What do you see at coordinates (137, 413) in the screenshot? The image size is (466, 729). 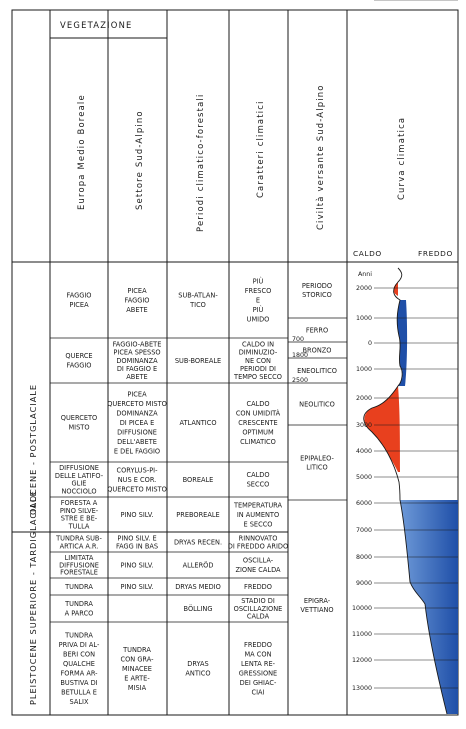 I see `cell-subalpine-2-line: DOMINANZA` at bounding box center [137, 413].